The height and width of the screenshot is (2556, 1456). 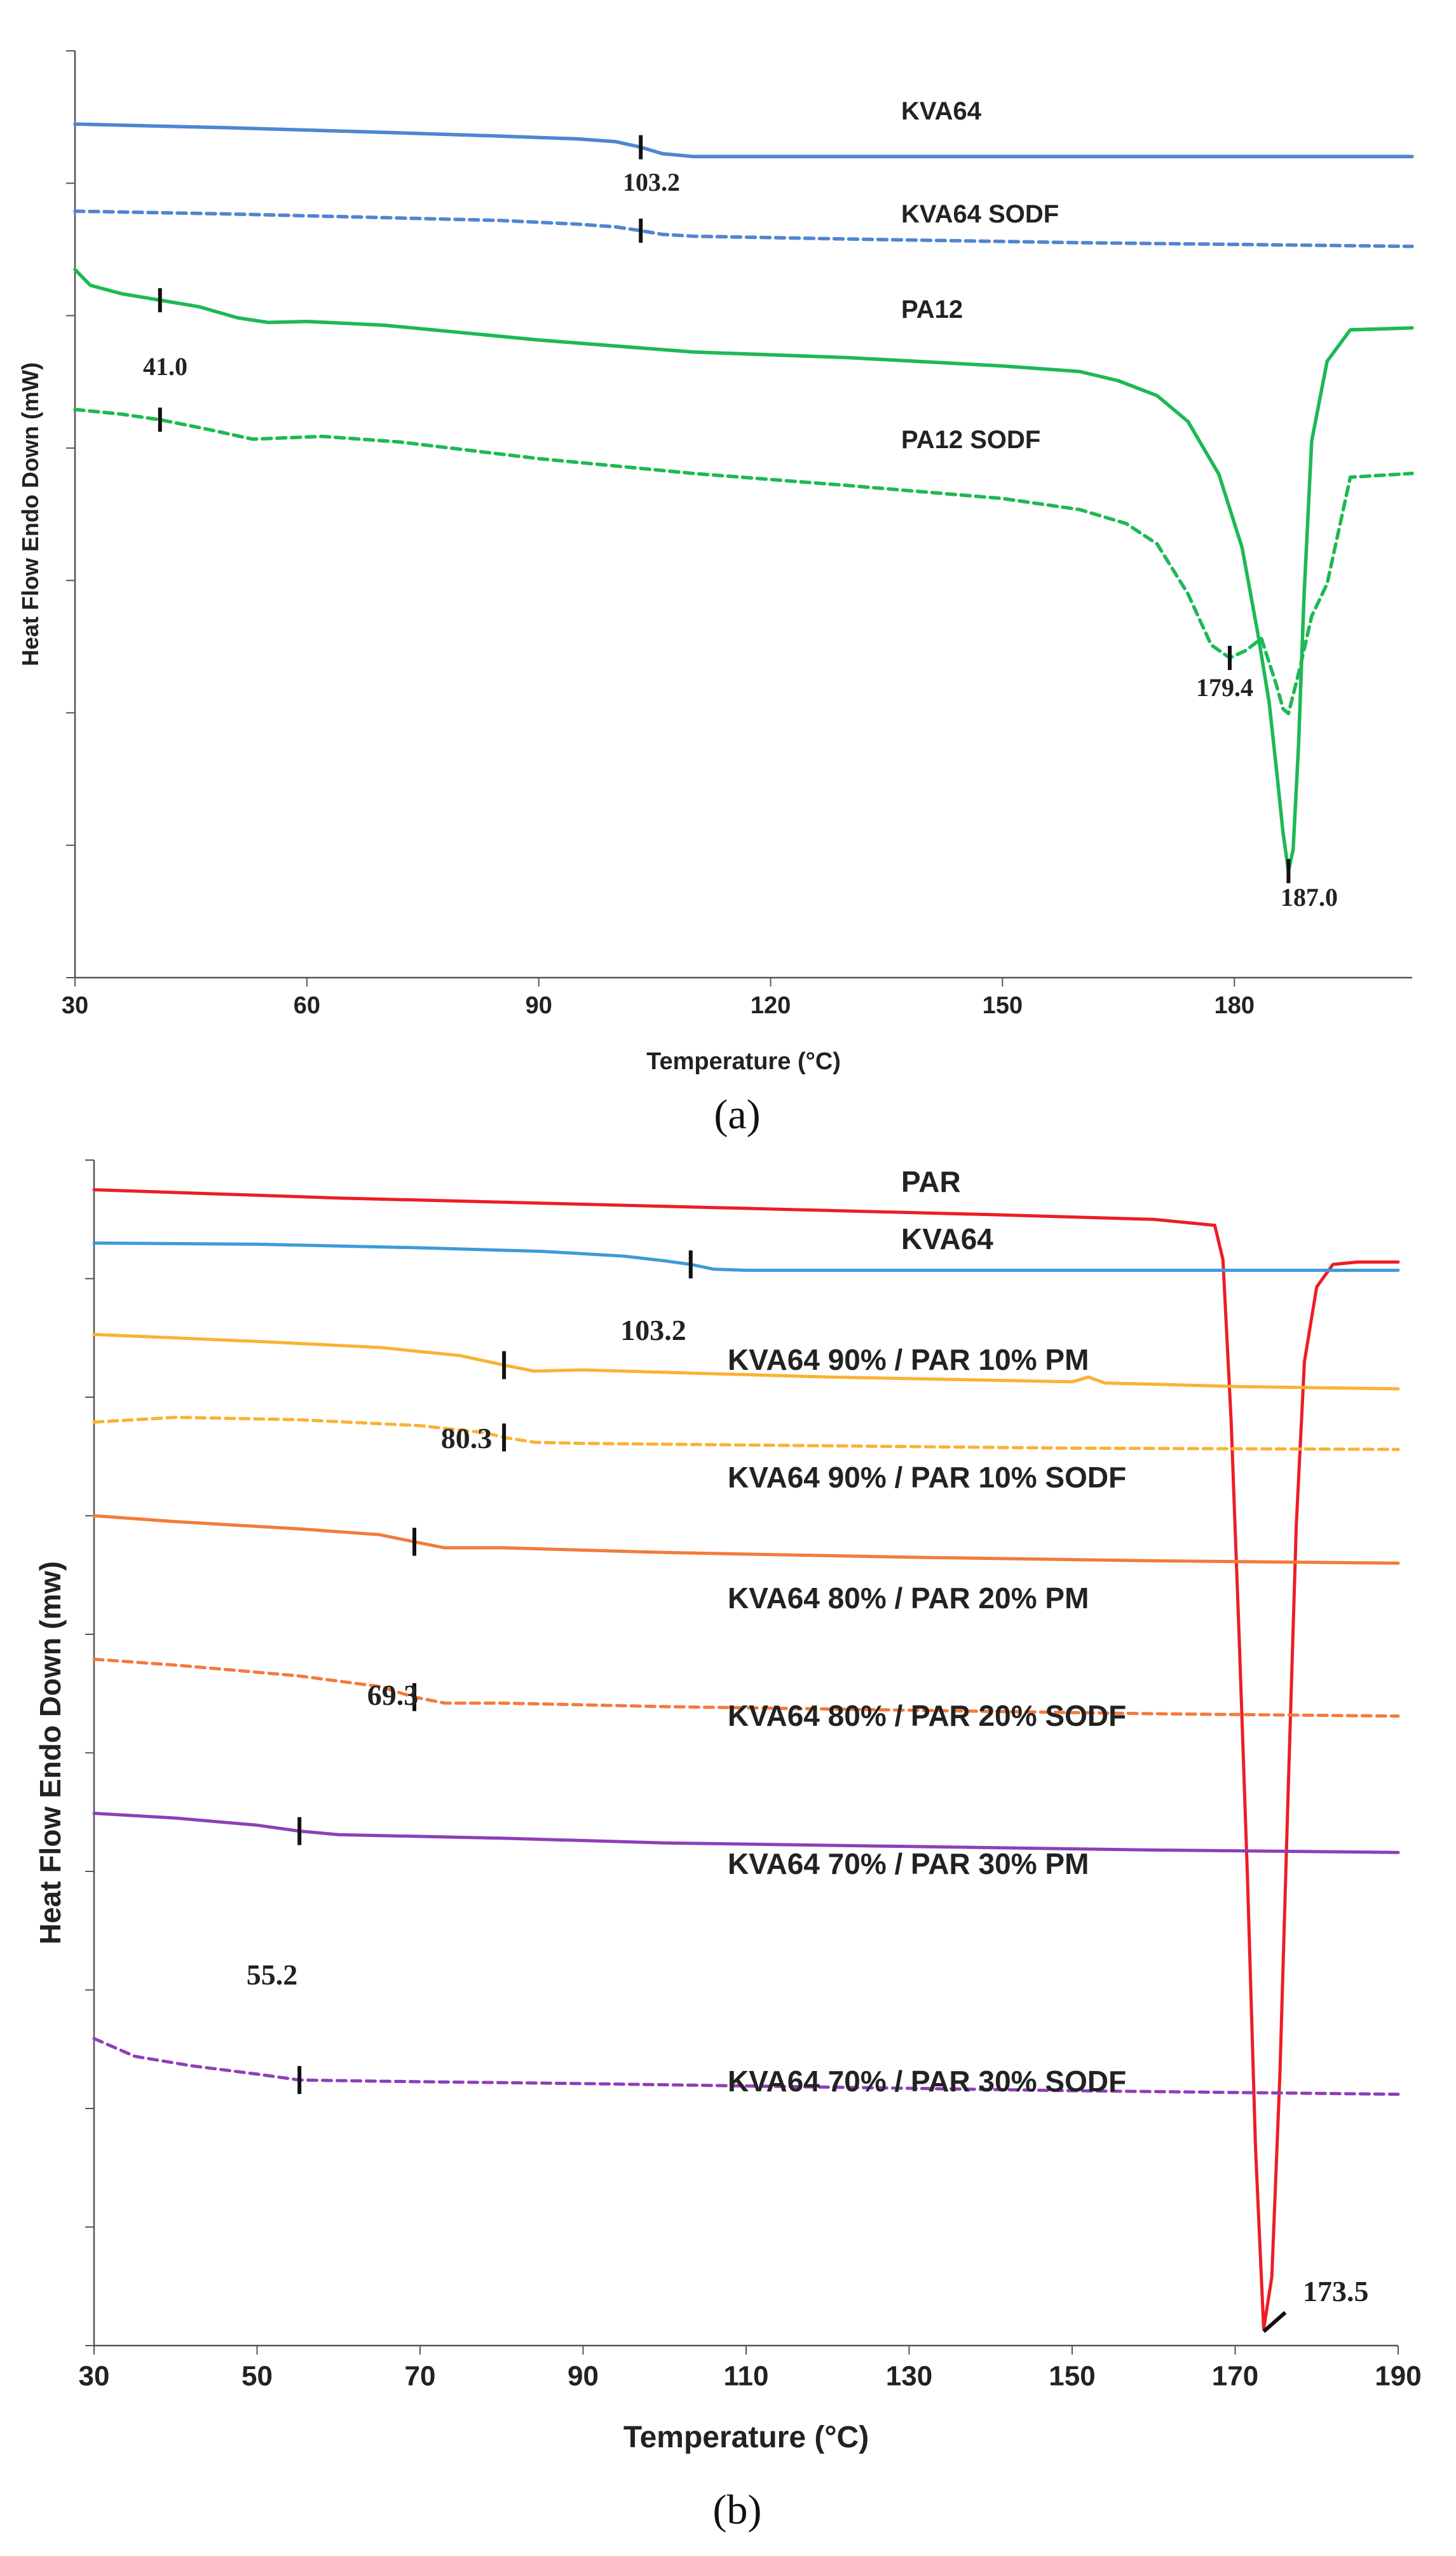 What do you see at coordinates (30, 514) in the screenshot?
I see `y-axis-label: Heat Flow Endo Down (mW)` at bounding box center [30, 514].